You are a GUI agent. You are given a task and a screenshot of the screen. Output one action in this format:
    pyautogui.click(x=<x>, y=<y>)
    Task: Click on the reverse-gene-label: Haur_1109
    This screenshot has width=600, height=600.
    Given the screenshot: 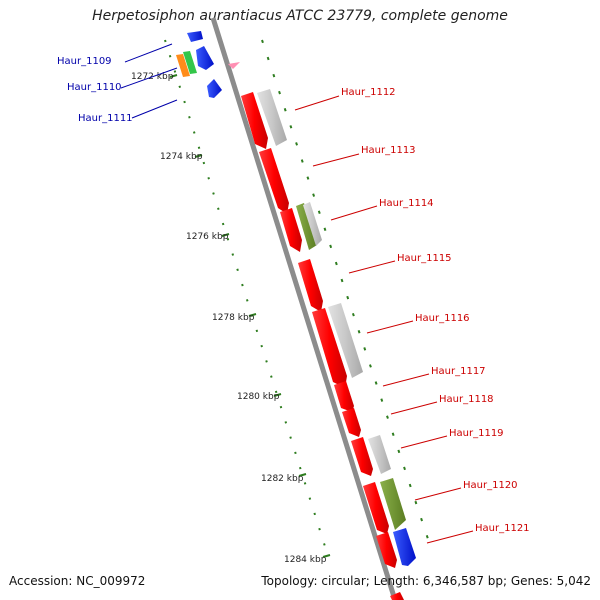 What is the action you would take?
    pyautogui.click(x=84, y=61)
    